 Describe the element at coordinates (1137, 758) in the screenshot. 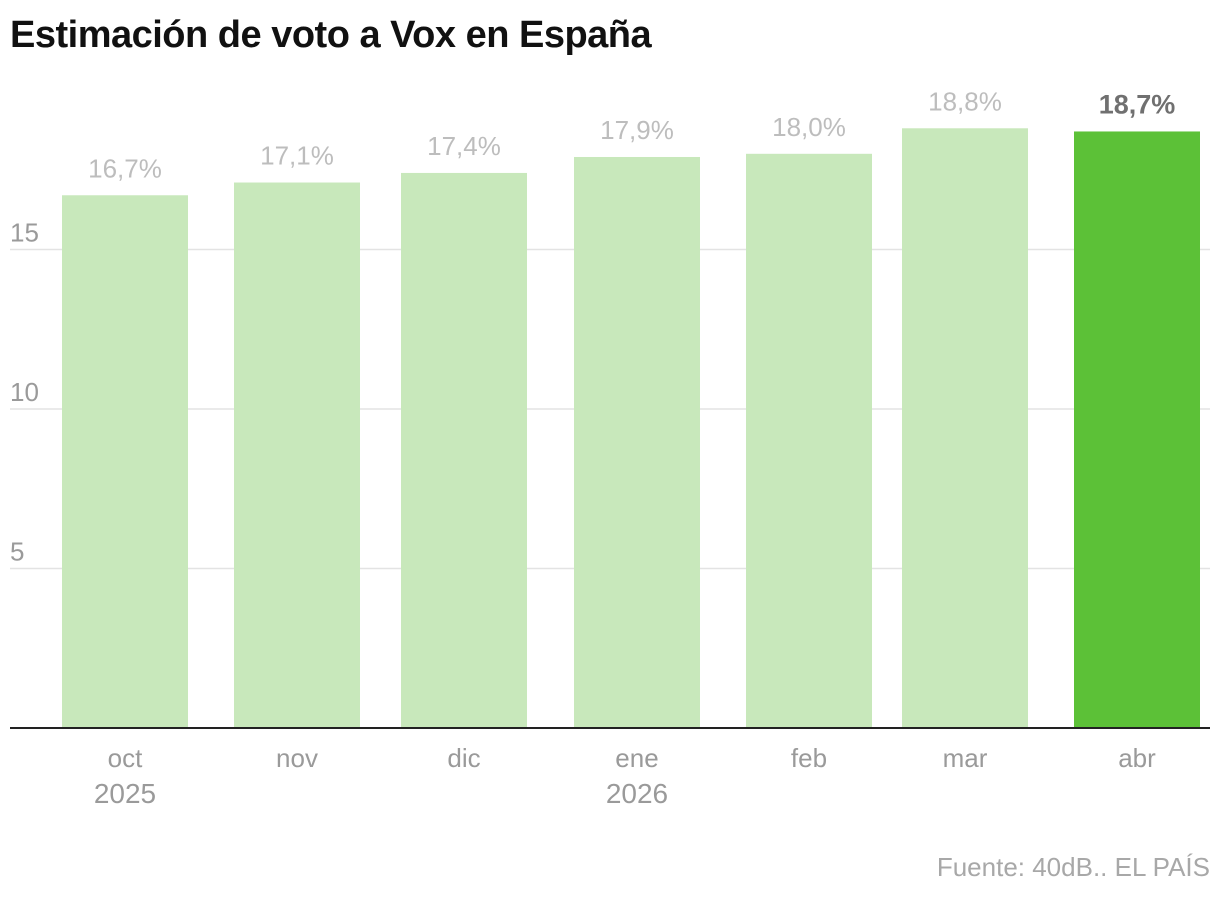

I see `x-tick-label-abr: abr` at that location.